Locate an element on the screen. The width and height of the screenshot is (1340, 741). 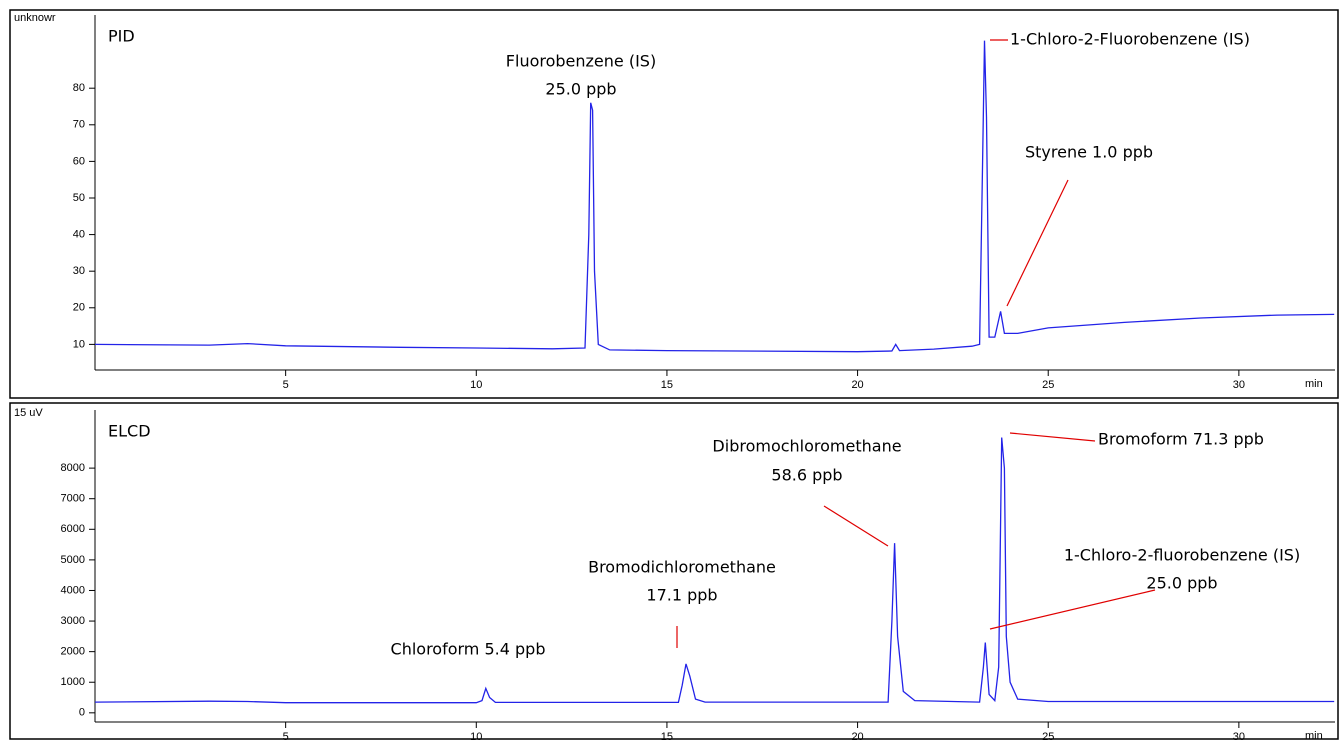
y-tick-label: 0 is located at coordinates (82, 713).